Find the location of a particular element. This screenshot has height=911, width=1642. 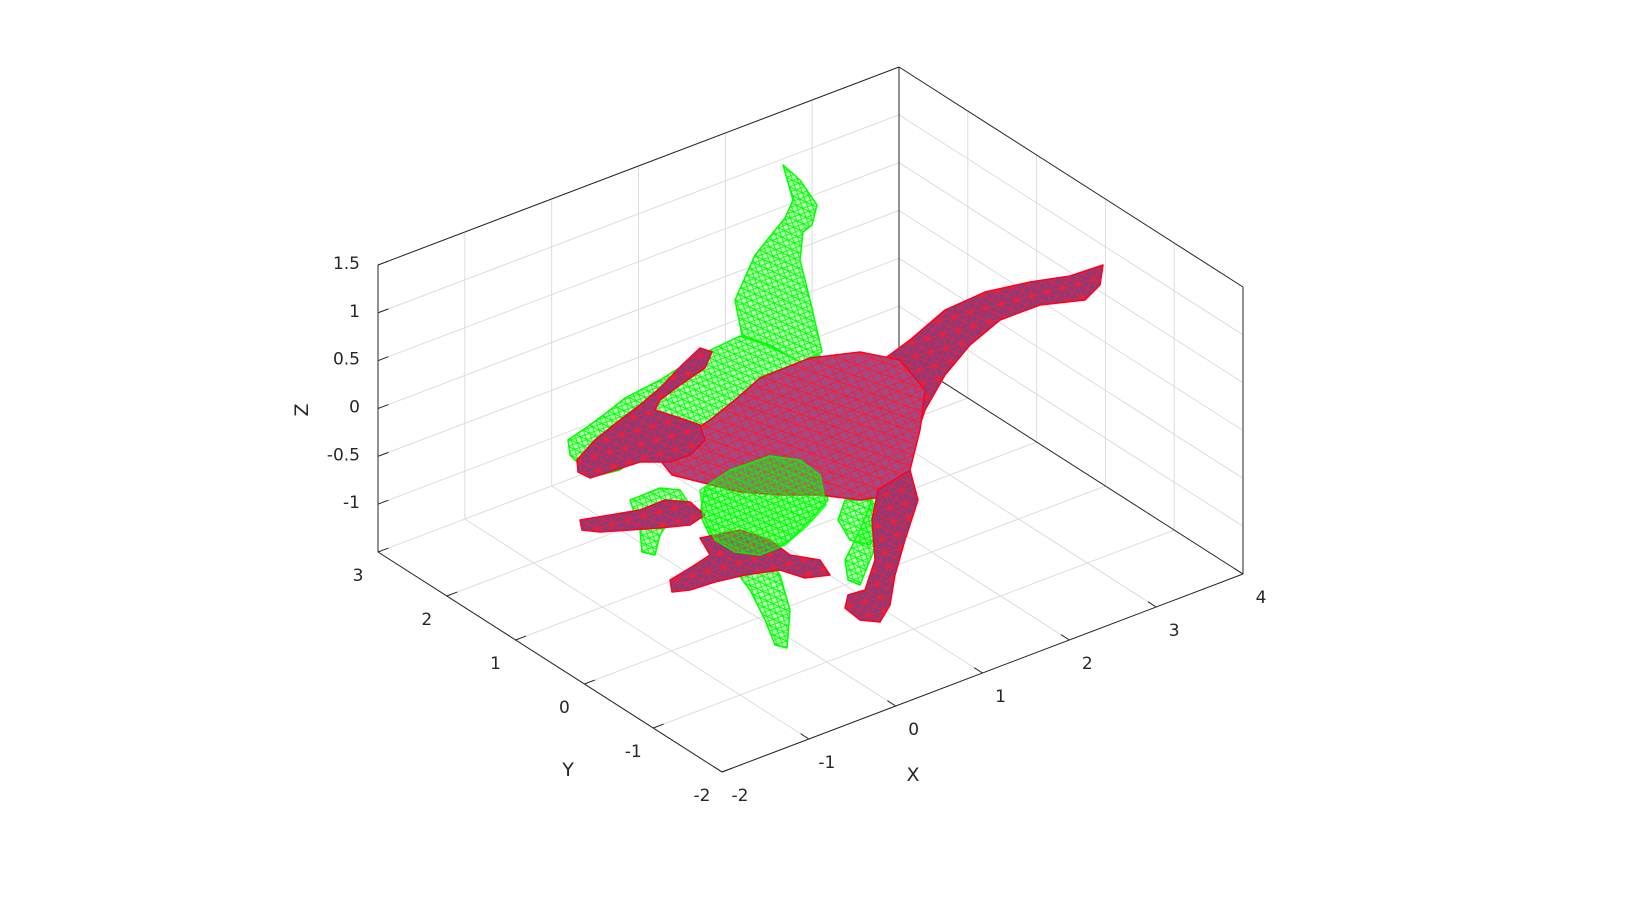

z-tick-label: 0.5 is located at coordinates (346, 360).